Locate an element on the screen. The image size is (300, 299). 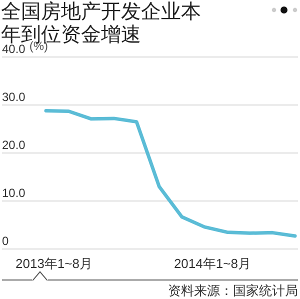
x-tick-label: 2013年1~8月 is located at coordinates (54, 263).